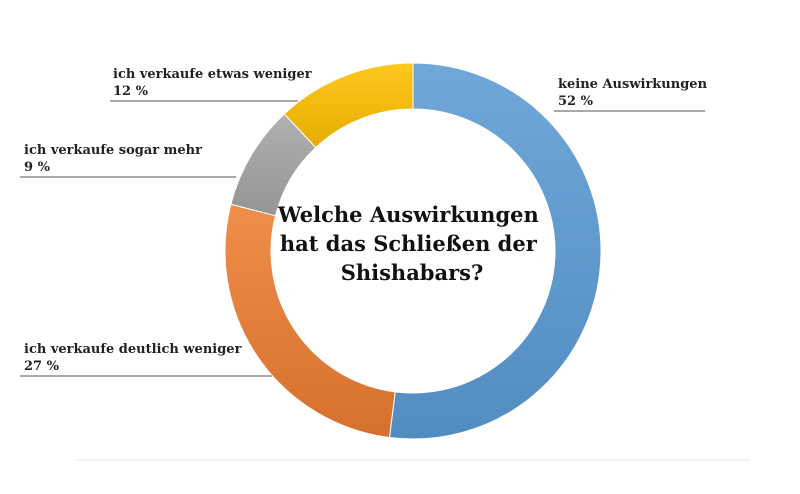  What do you see at coordinates (212, 74) in the screenshot?
I see `slice-label-3: ich verkaufe etwas weniger` at bounding box center [212, 74].